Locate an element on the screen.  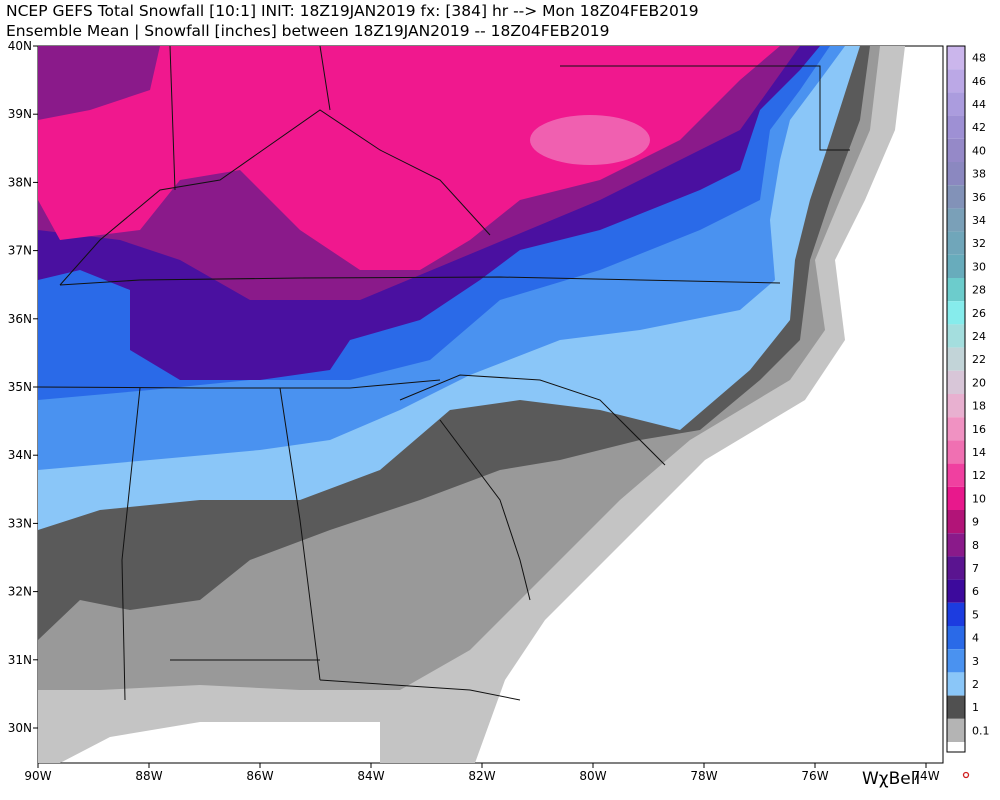
lon-label: 80W is located at coordinates (592, 776).